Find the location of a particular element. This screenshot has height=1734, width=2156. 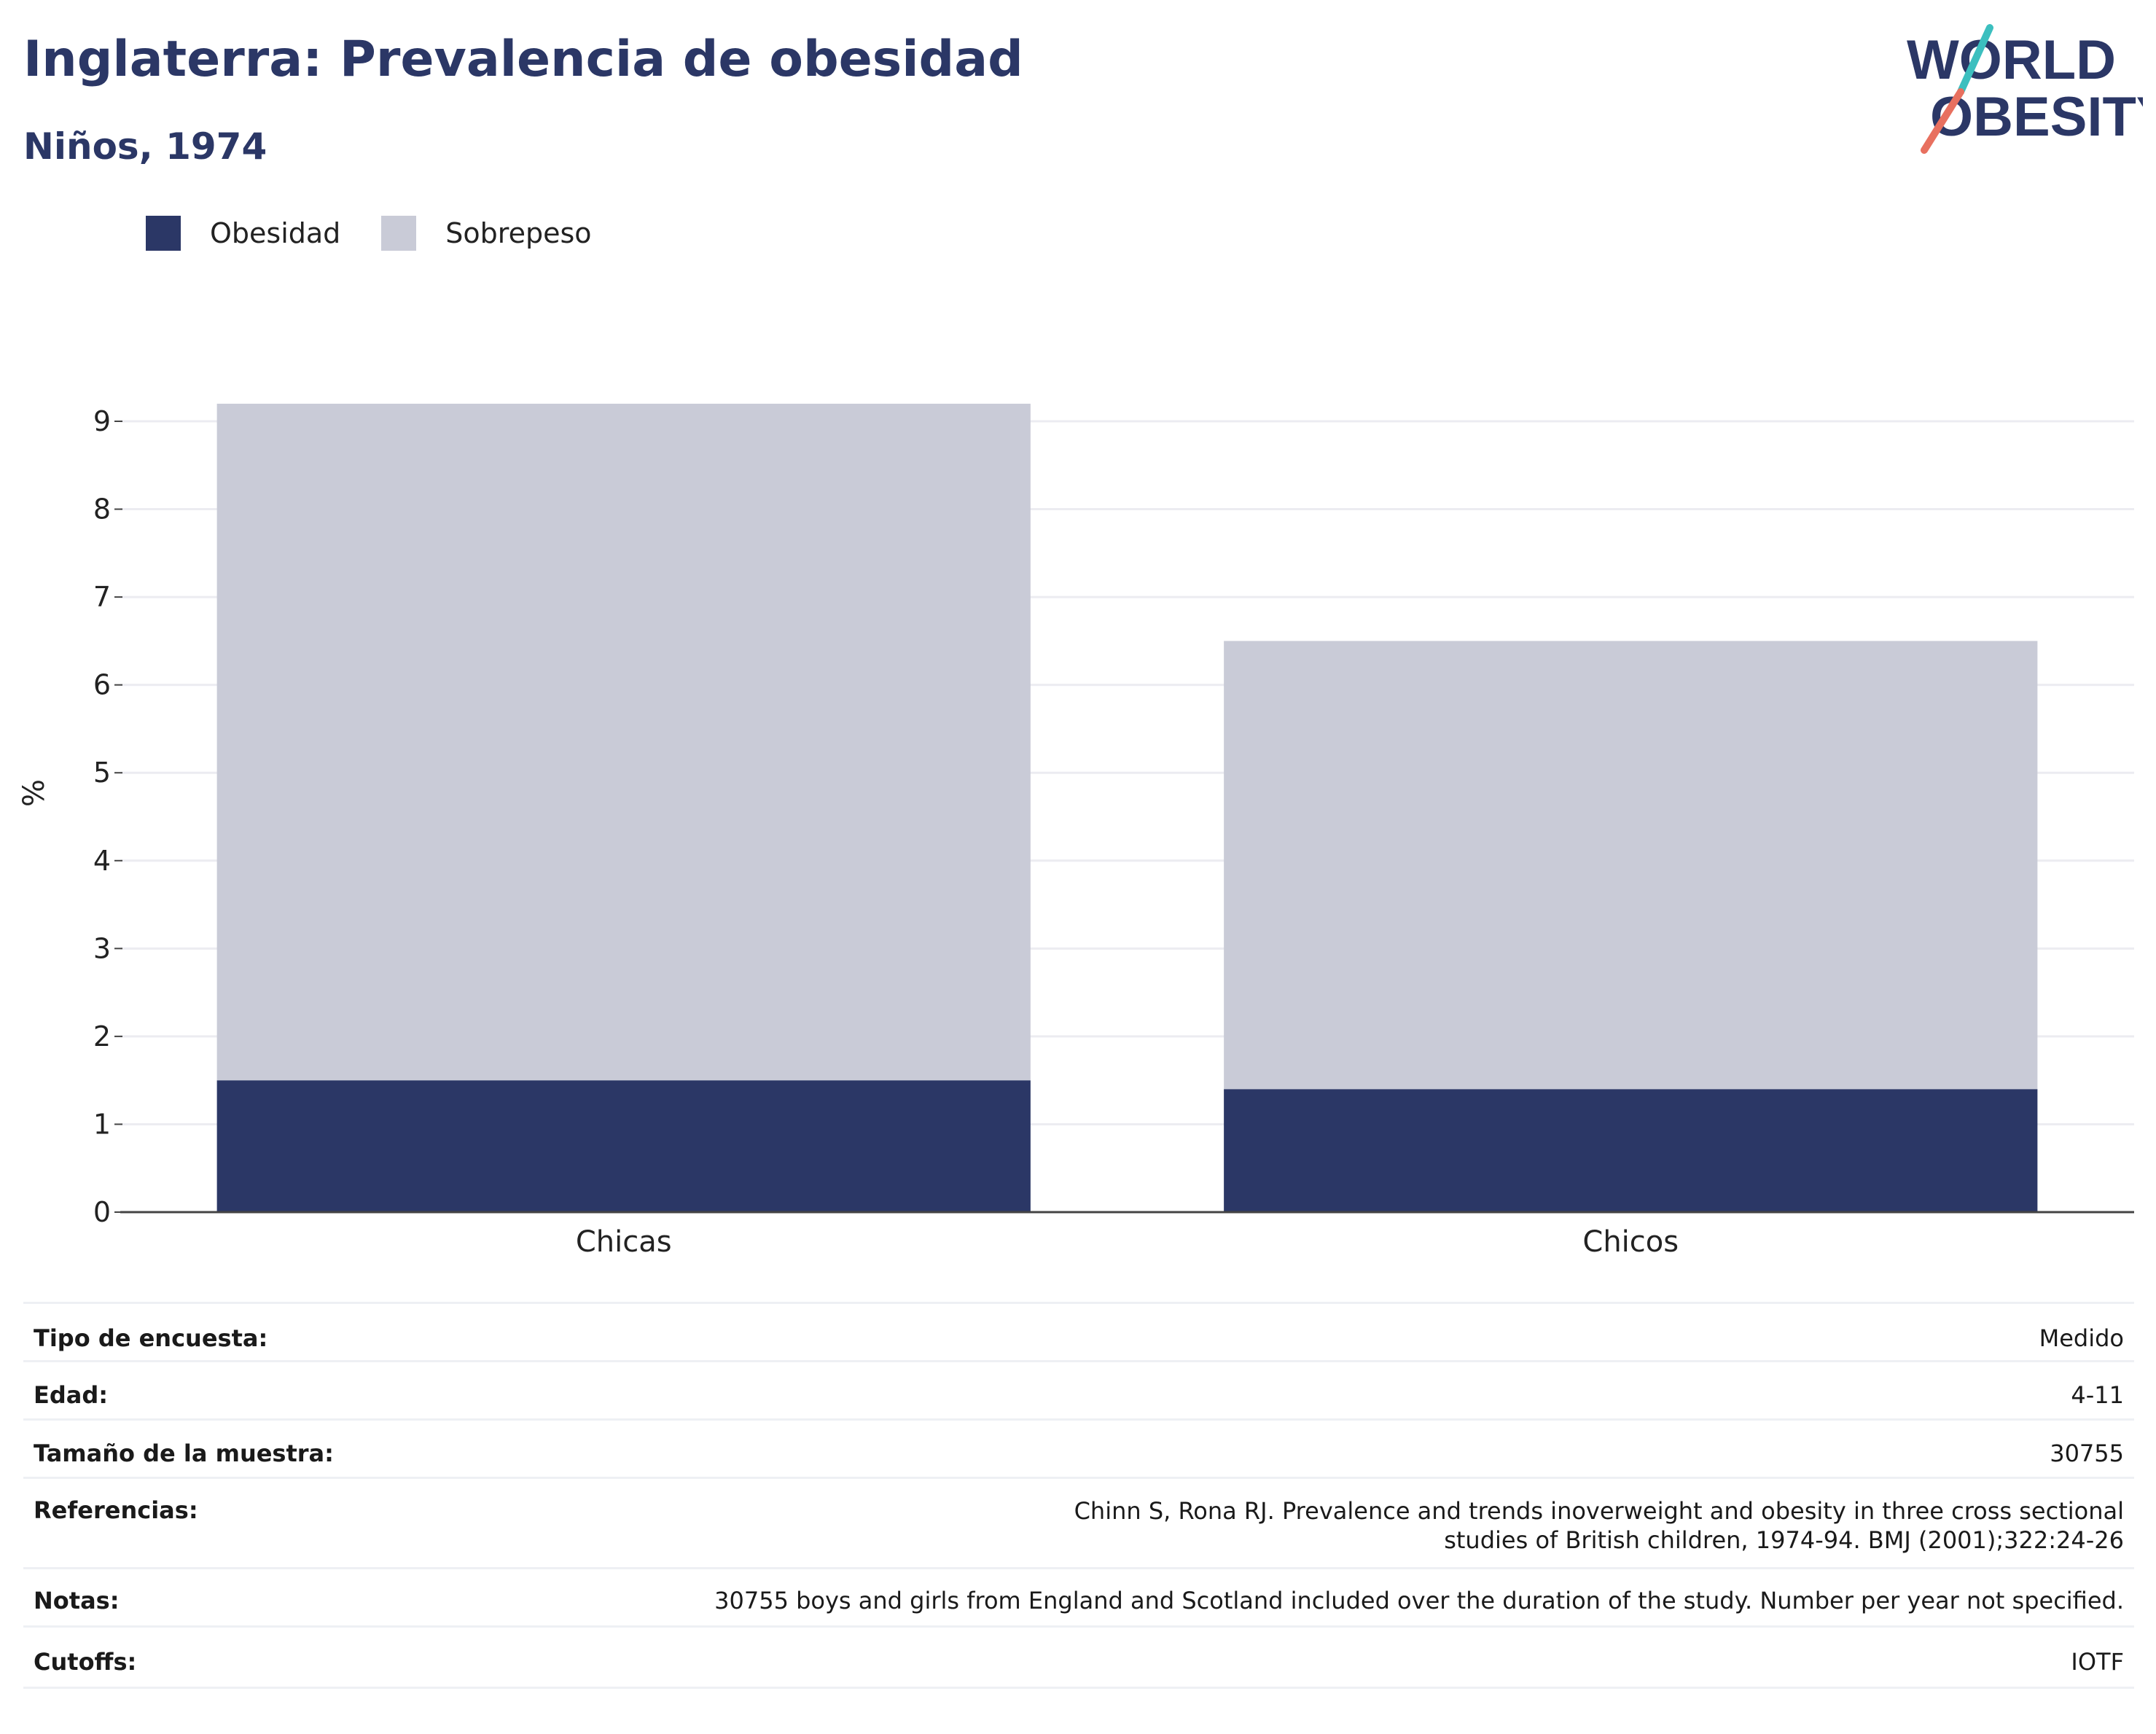

y-tick-label: 9 is located at coordinates (102, 421).